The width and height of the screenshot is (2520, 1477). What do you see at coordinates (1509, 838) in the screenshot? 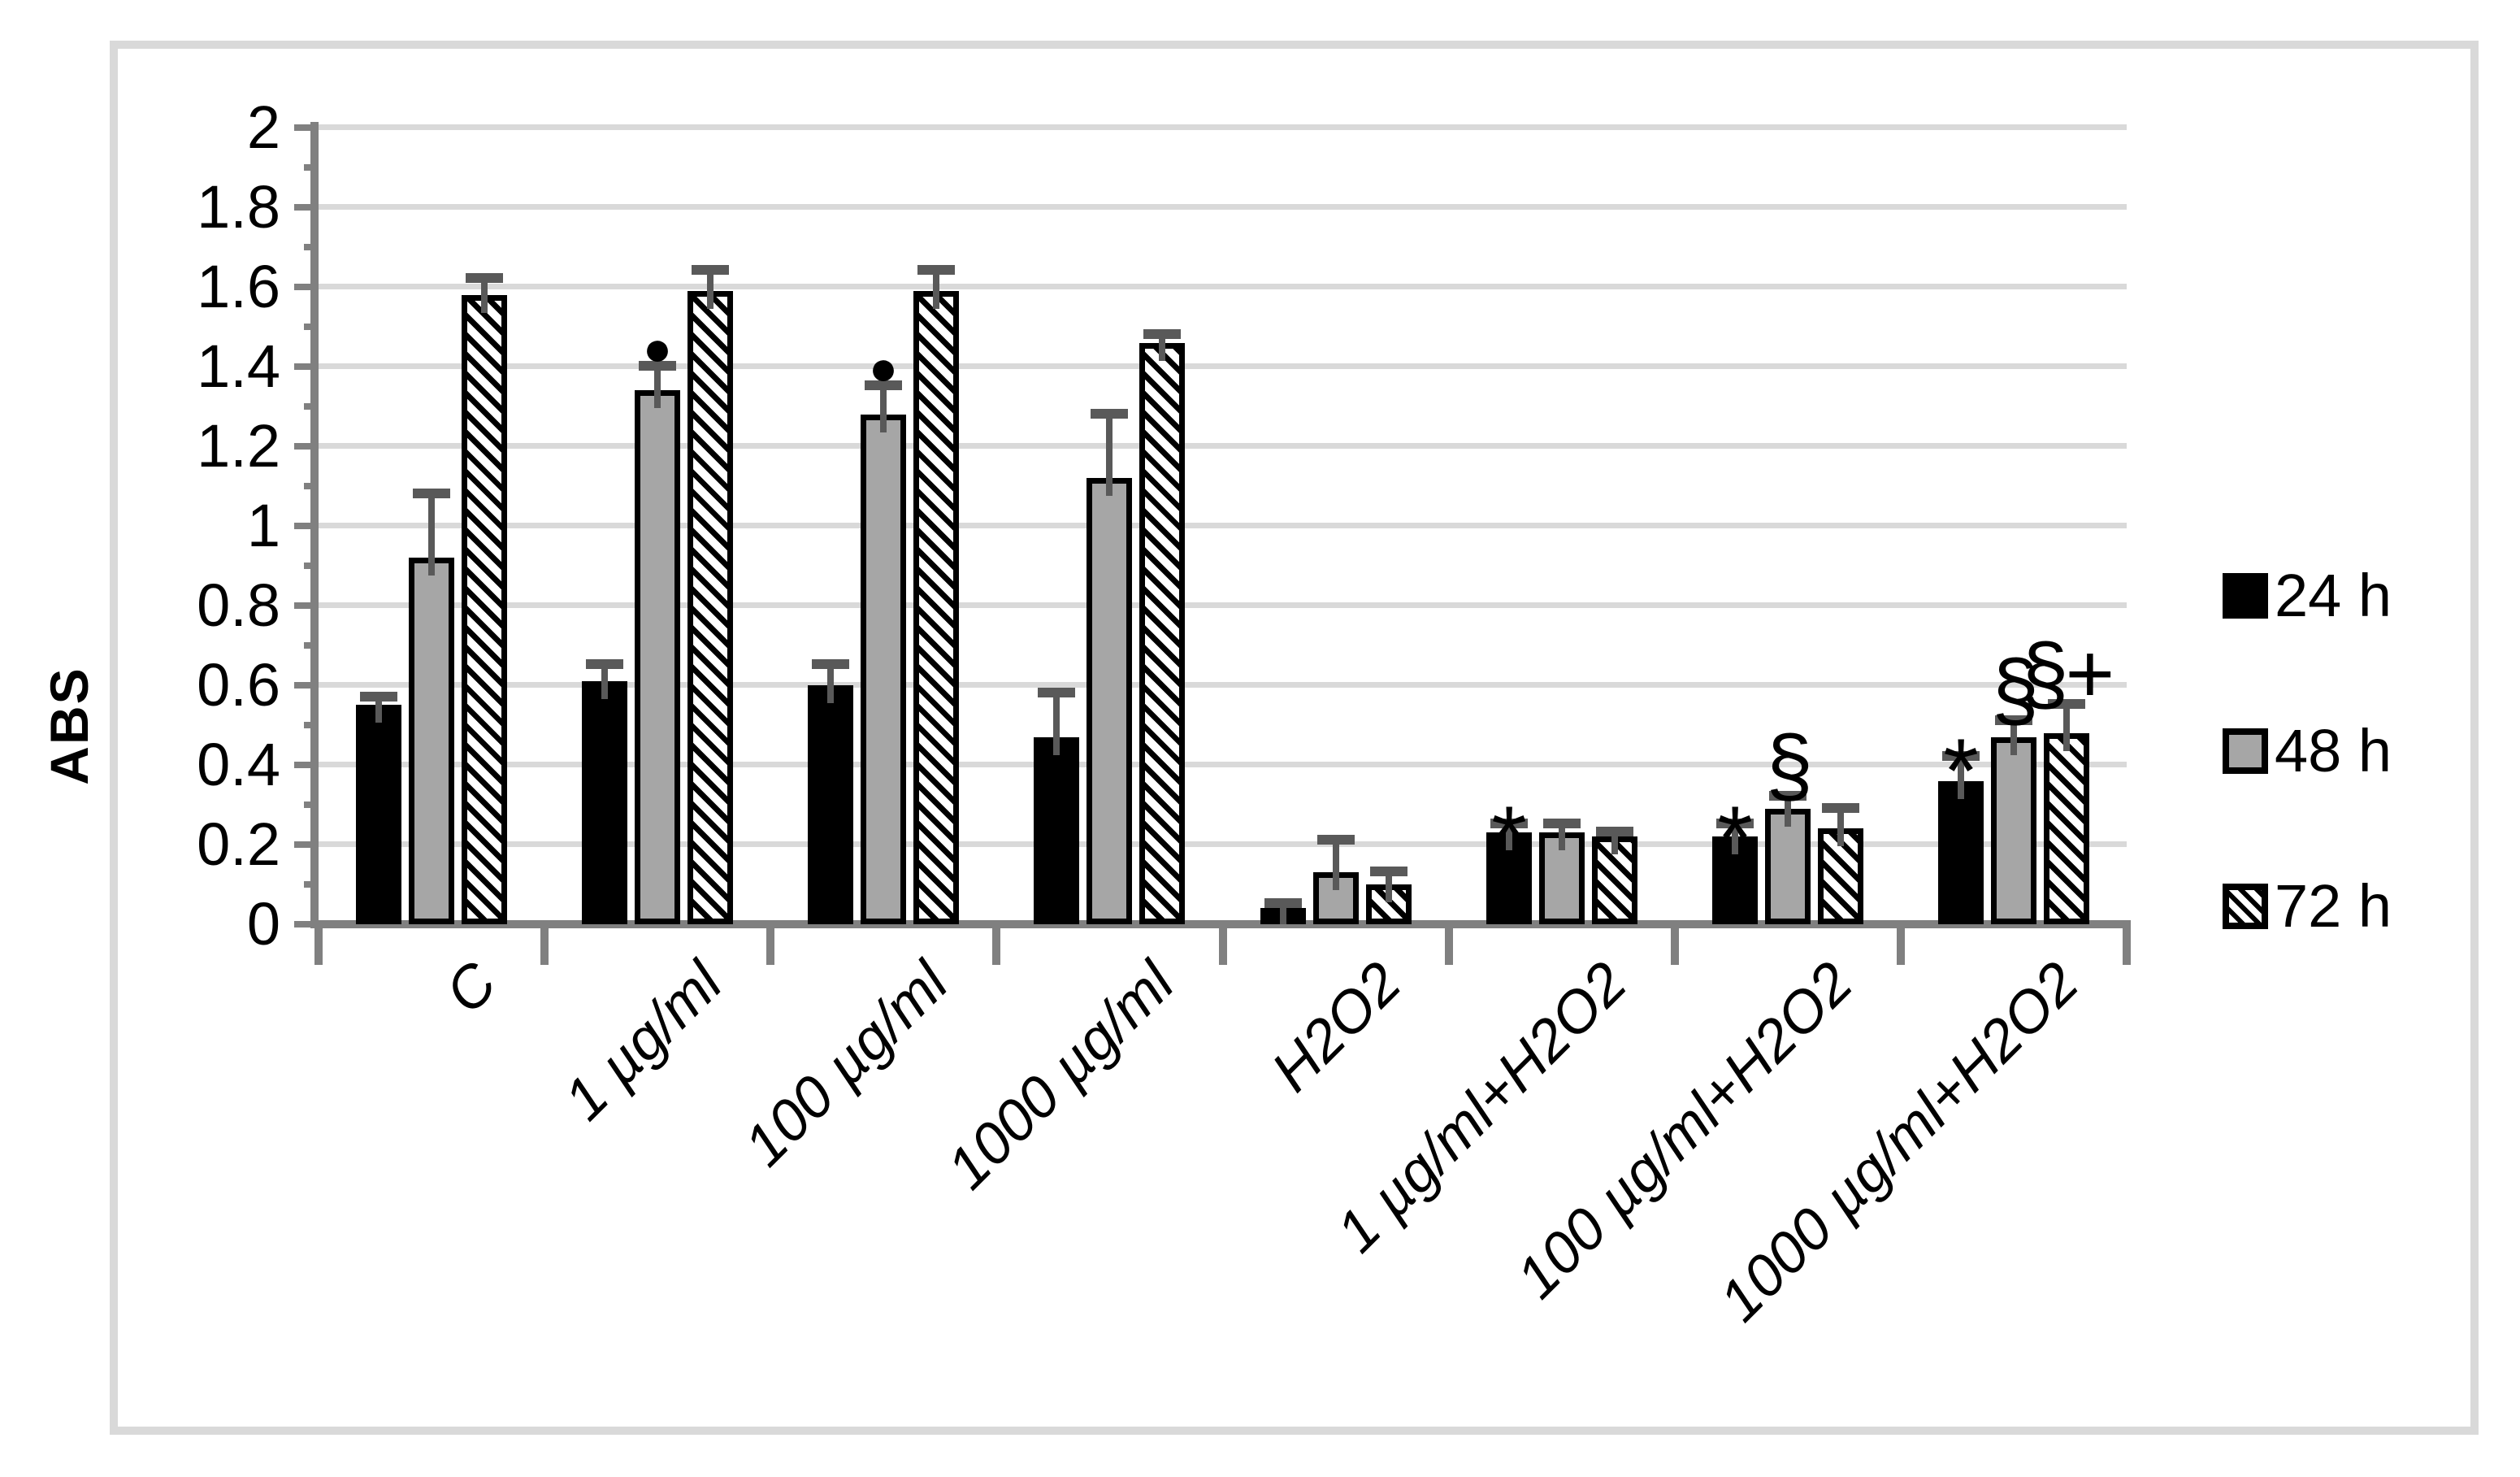
I see `significance-marker: *` at bounding box center [1509, 838].